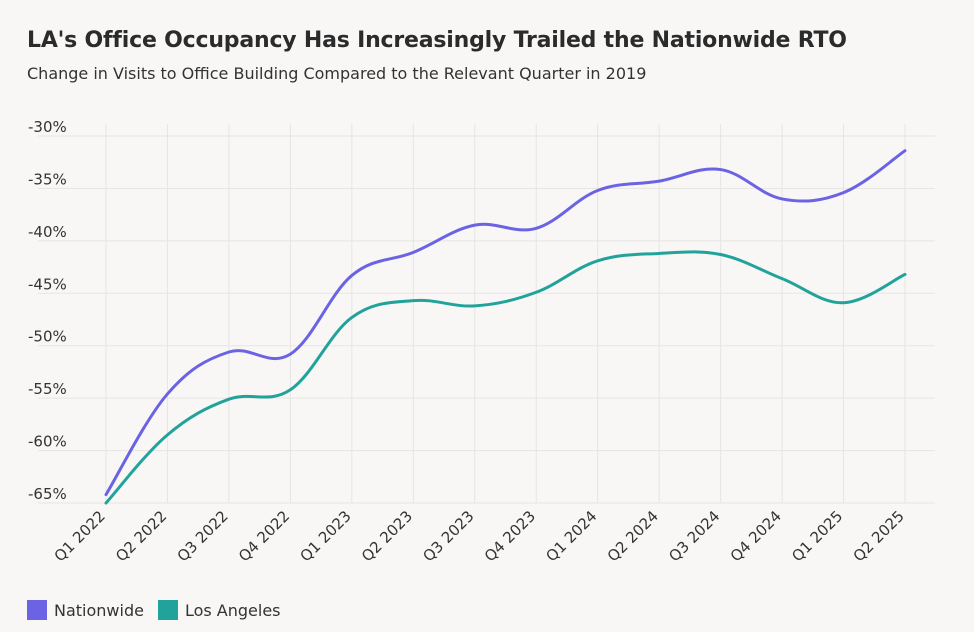 This screenshot has height=632, width=974. I want to click on legend-swatch-nationwide, so click(37, 610).